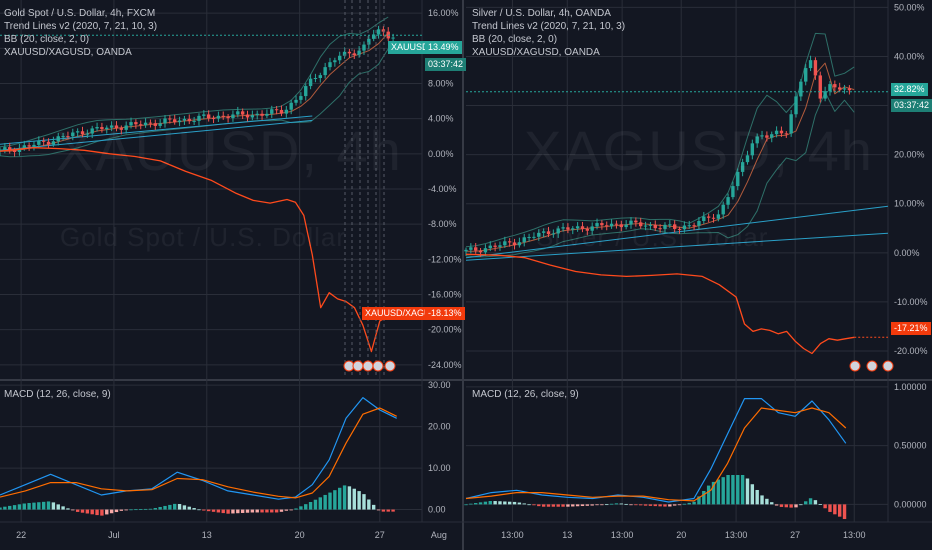 This screenshot has height=550, width=932. Describe the element at coordinates (677, 246) in the screenshot. I see `silver-trend-line` at that location.